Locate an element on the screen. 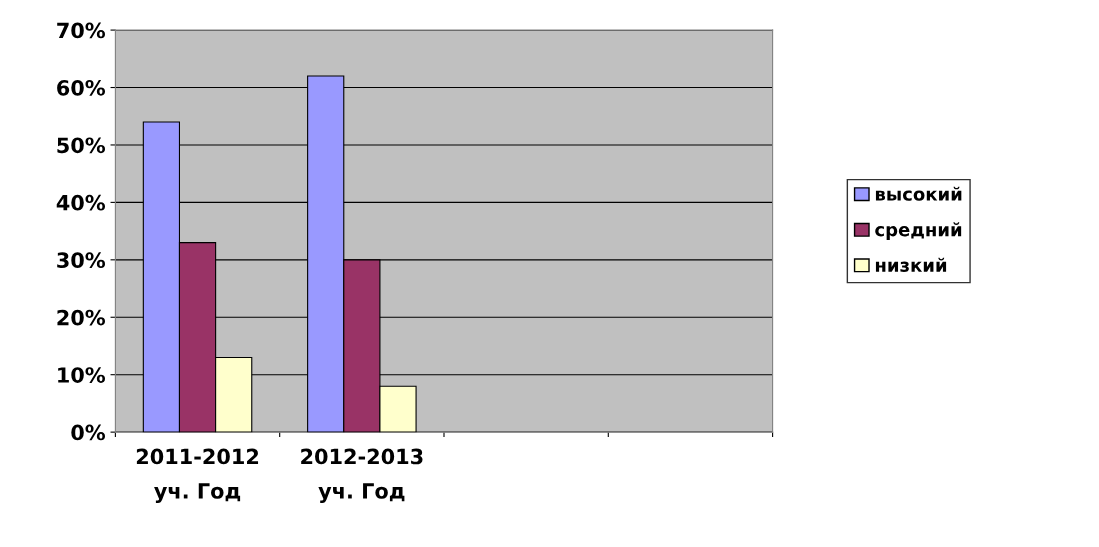 The width and height of the screenshot is (1099, 547). y-tick-label: 0% is located at coordinates (88, 432).